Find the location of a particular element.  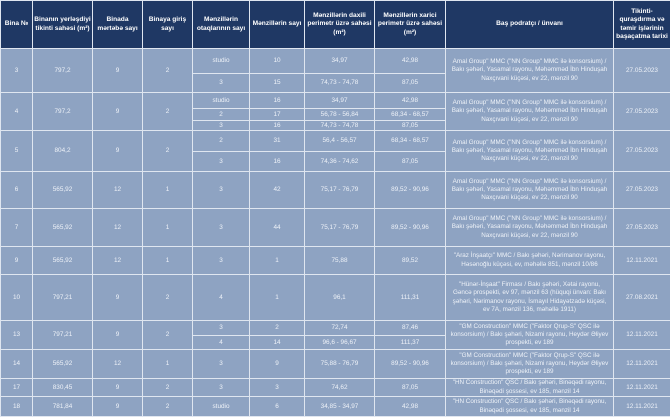

inner-area: 74,36 - 74,62 is located at coordinates (340, 162).